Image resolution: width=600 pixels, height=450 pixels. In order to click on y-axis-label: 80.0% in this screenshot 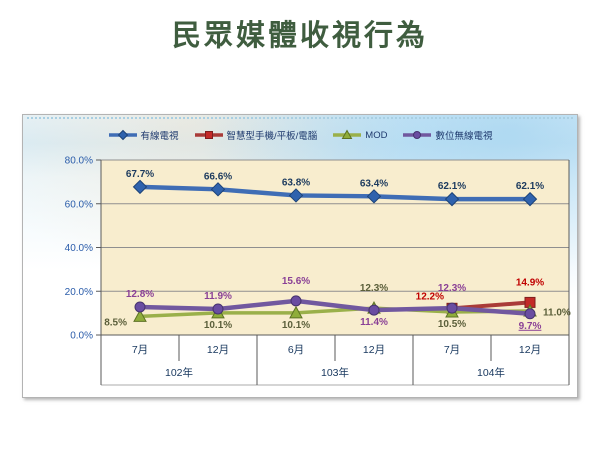, I will do `click(79, 161)`.